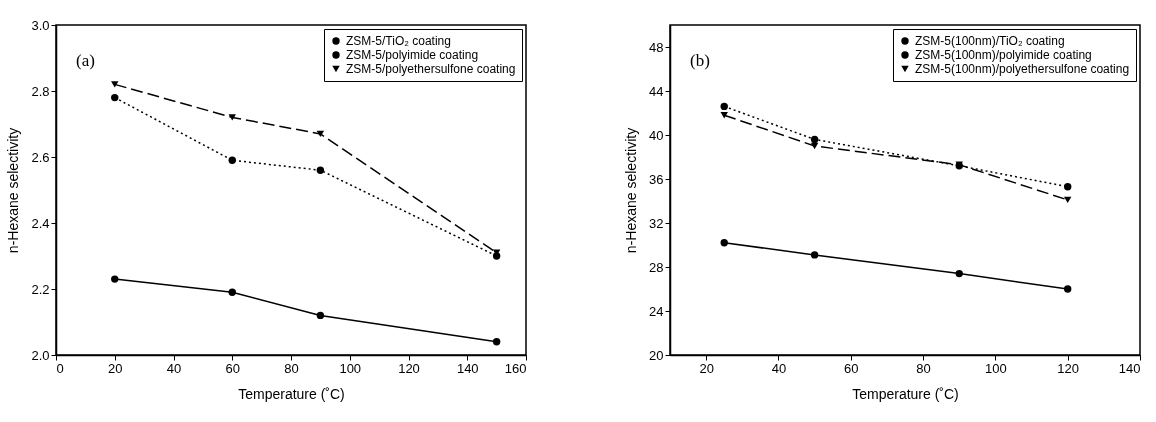 The height and width of the screenshot is (422, 1156). I want to click on annotation: (a), so click(85, 60).